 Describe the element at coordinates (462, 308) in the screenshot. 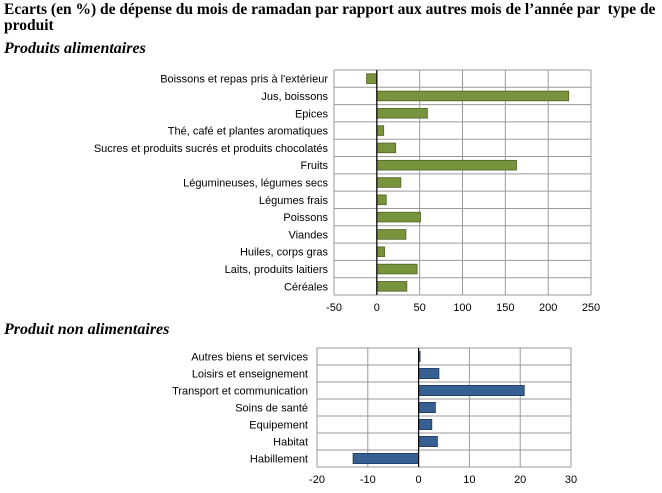

I see `x-tick-label: 100` at that location.